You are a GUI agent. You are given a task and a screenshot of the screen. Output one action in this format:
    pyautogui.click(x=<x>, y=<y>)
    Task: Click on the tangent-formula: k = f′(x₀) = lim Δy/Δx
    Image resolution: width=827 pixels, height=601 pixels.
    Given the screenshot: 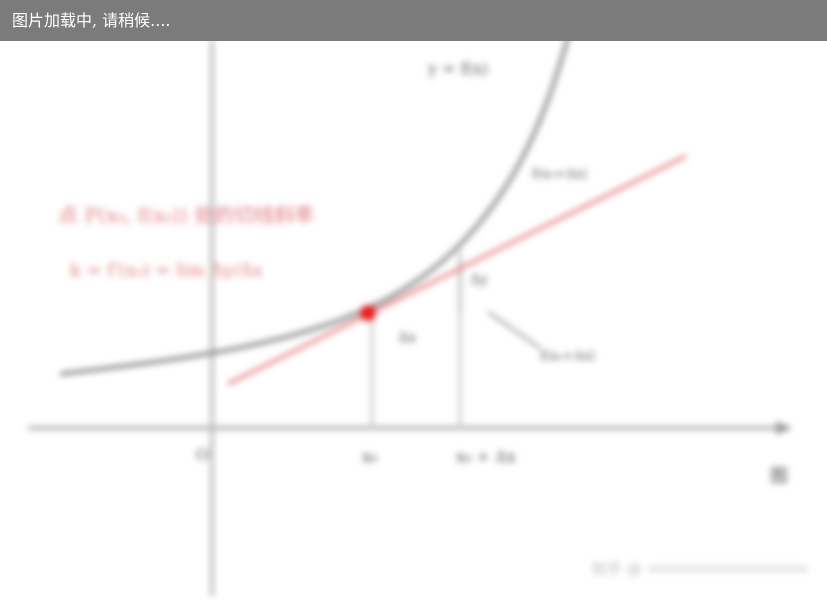 What is the action you would take?
    pyautogui.click(x=166, y=270)
    